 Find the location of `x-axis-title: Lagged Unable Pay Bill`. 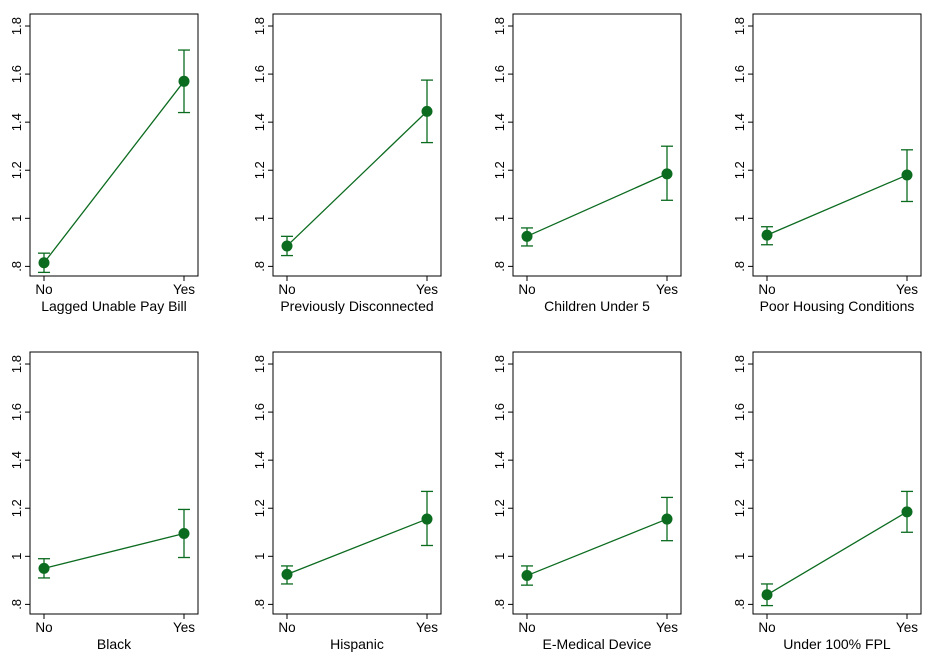

x-axis-title: Lagged Unable Pay Bill is located at coordinates (114, 306).